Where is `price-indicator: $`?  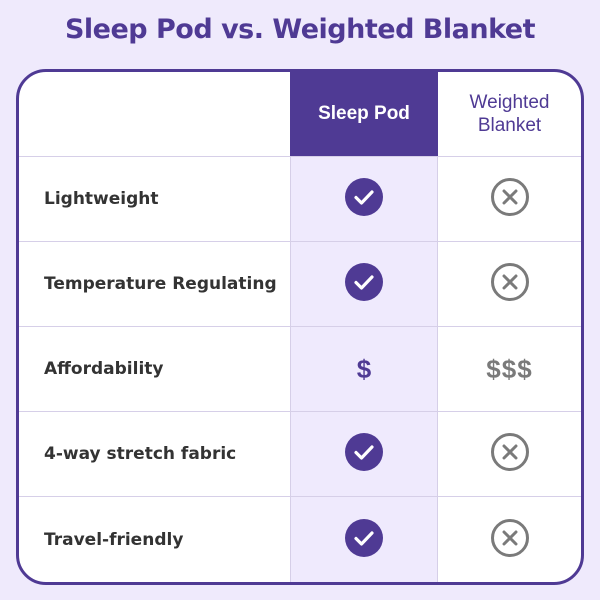
price-indicator: $ is located at coordinates (364, 368).